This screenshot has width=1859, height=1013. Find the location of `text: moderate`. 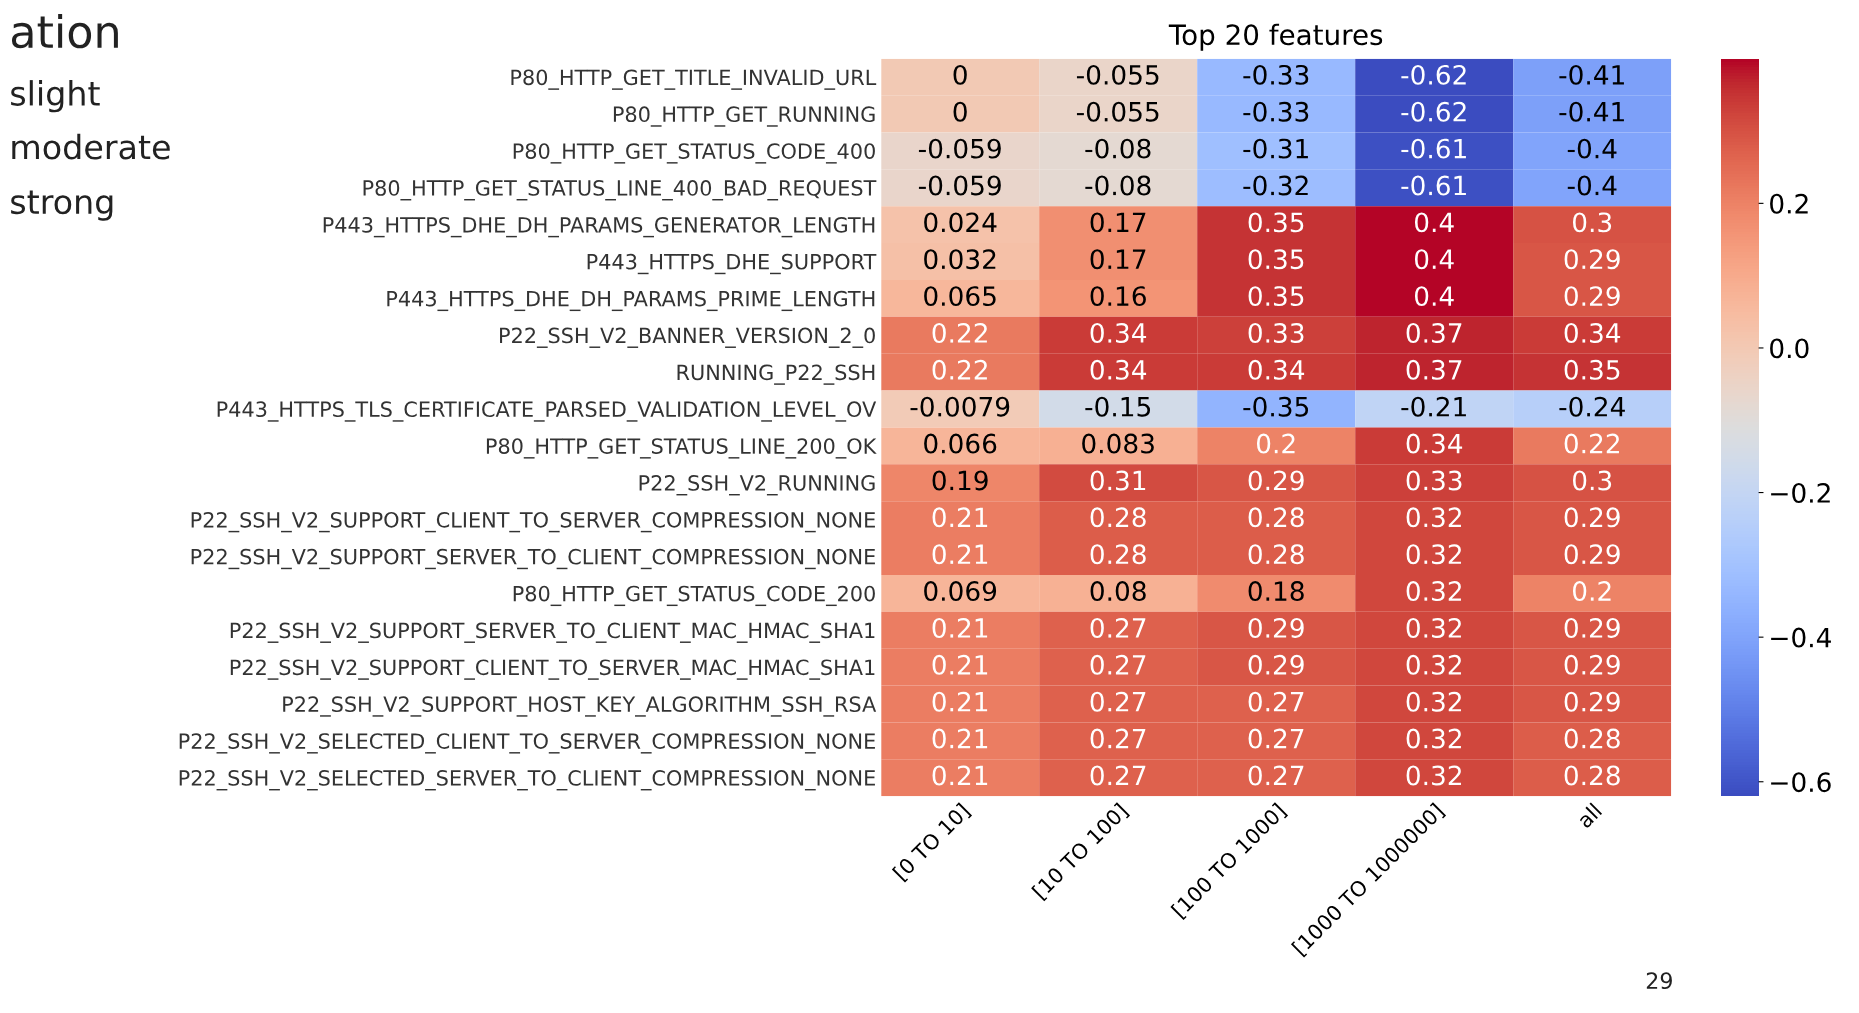

text: moderate is located at coordinates (91, 146).